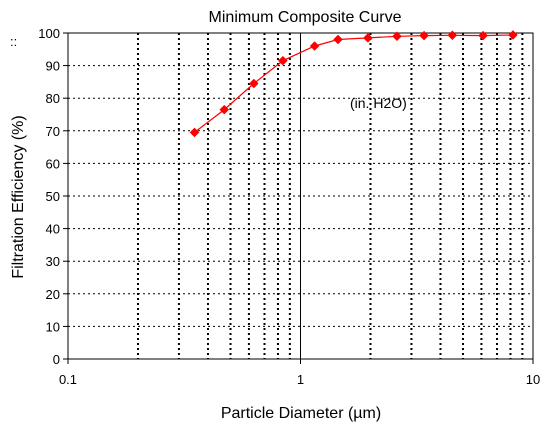 The image size is (542, 427). Describe the element at coordinates (13, 41) in the screenshot. I see `corner-mark: ::` at that location.